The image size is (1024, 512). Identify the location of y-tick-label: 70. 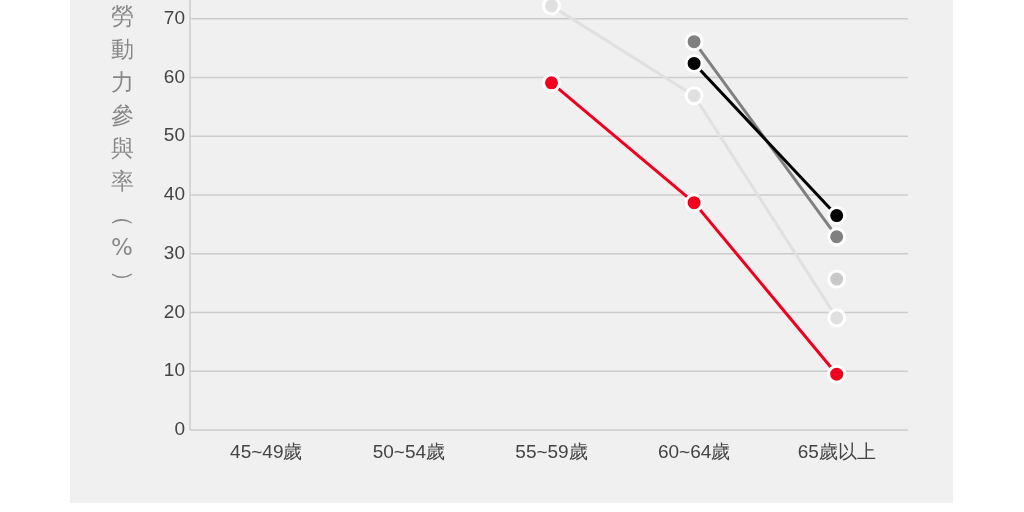
(174, 17).